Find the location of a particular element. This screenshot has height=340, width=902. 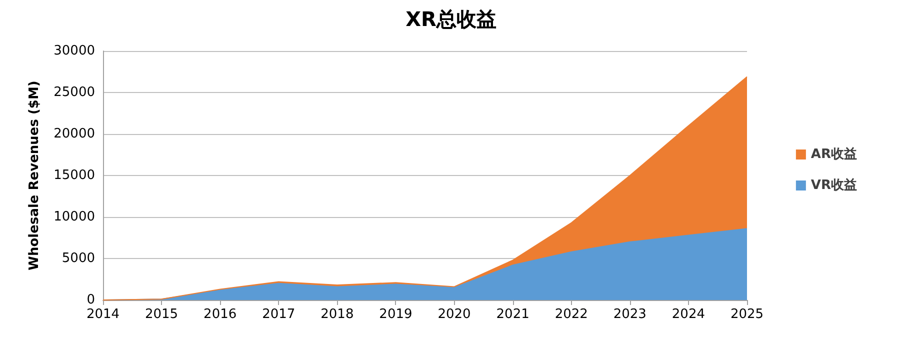

x-tick-label: 2015 is located at coordinates (161, 314).